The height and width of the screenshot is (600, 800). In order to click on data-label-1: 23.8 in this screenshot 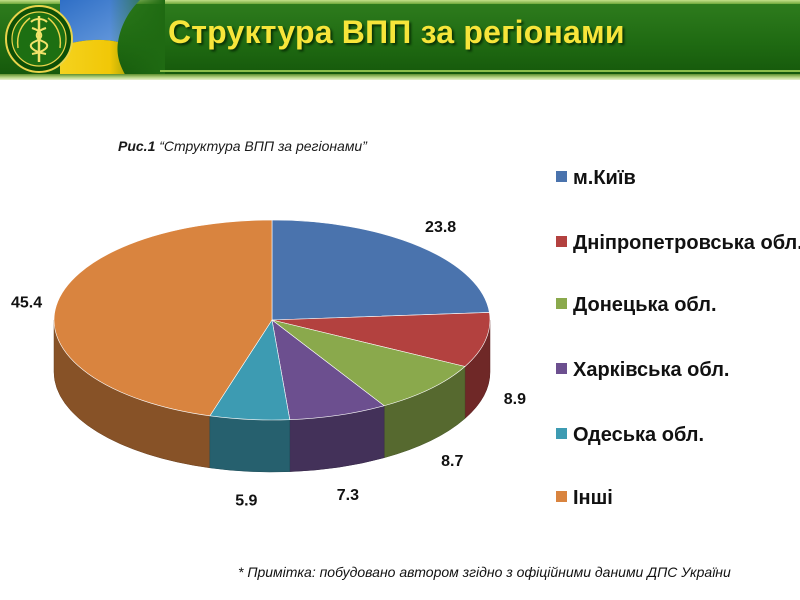, I will do `click(440, 227)`.